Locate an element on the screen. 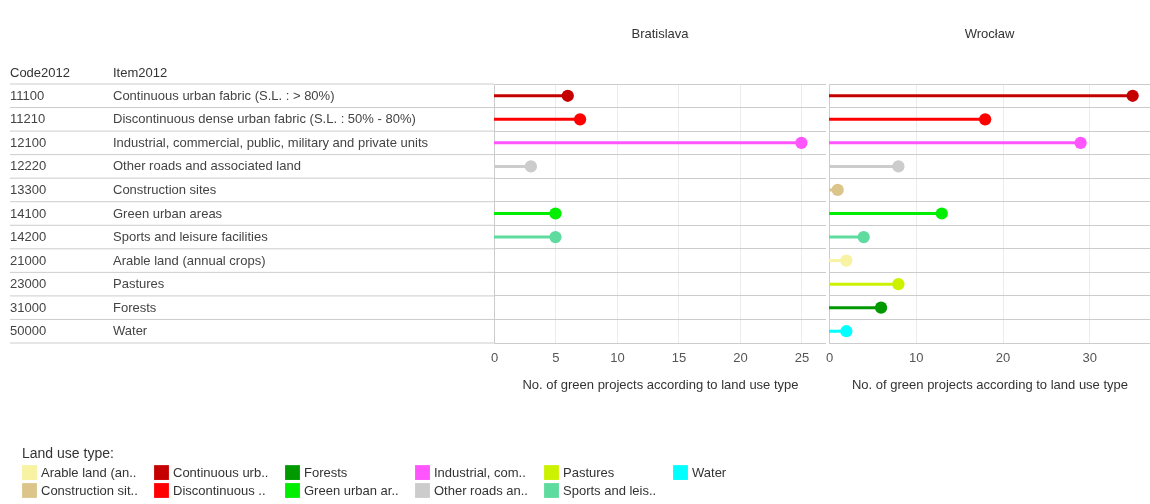 The height and width of the screenshot is (504, 1150). y-tick-label: Discontinuous dense urban fabric (S.L. : 50% - 80%) is located at coordinates (264, 119).